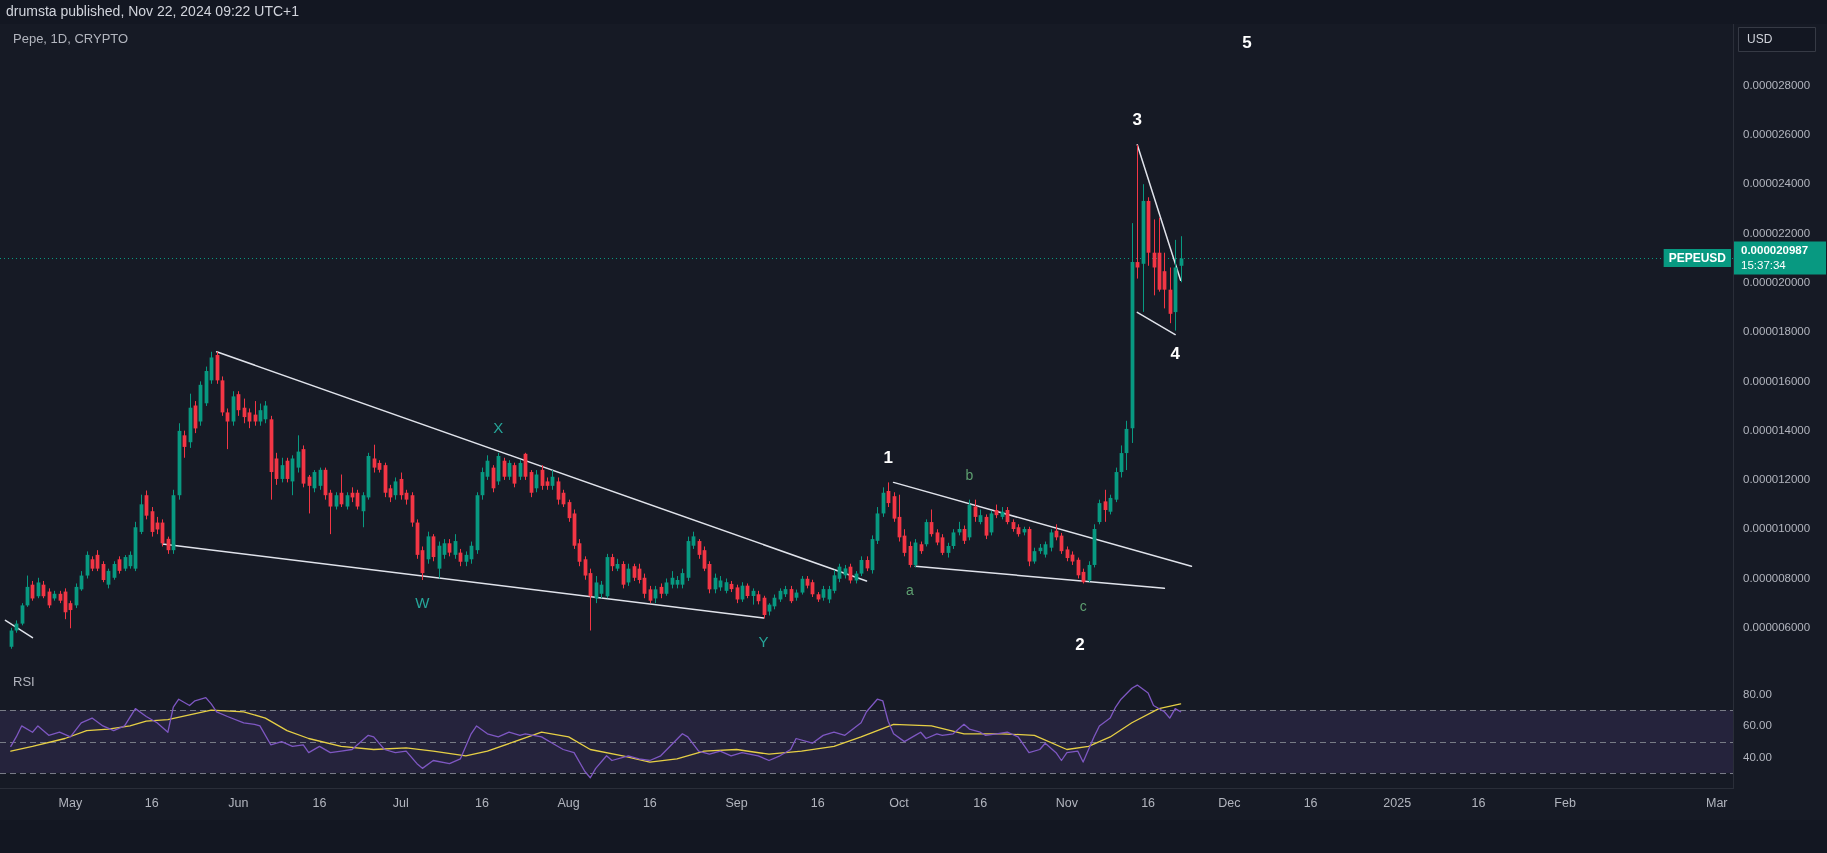 The width and height of the screenshot is (1827, 853). Describe the element at coordinates (238, 802) in the screenshot. I see `x-tick-label: Jun` at that location.